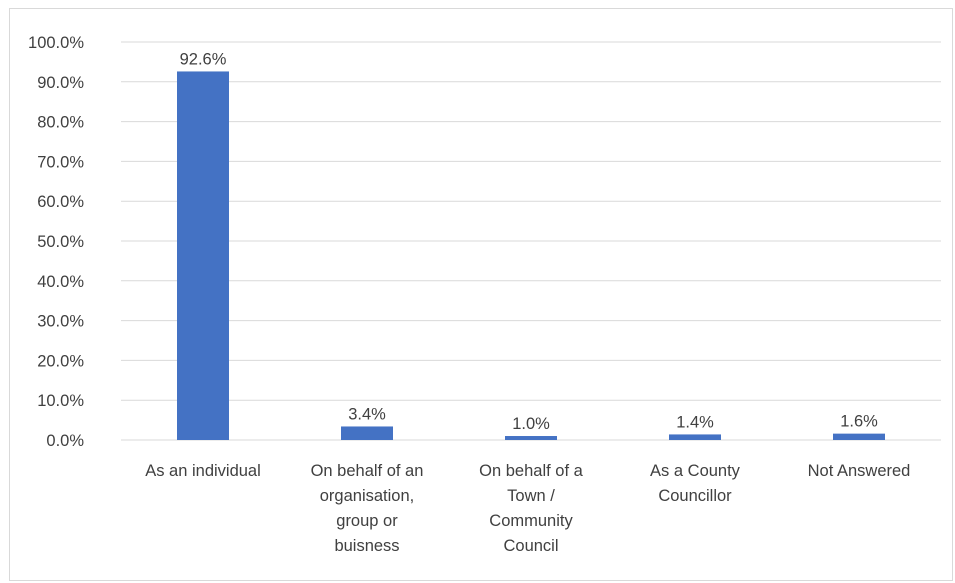 The image size is (955, 583). What do you see at coordinates (60, 401) in the screenshot?
I see `y-tick-label: 10.0%` at bounding box center [60, 401].